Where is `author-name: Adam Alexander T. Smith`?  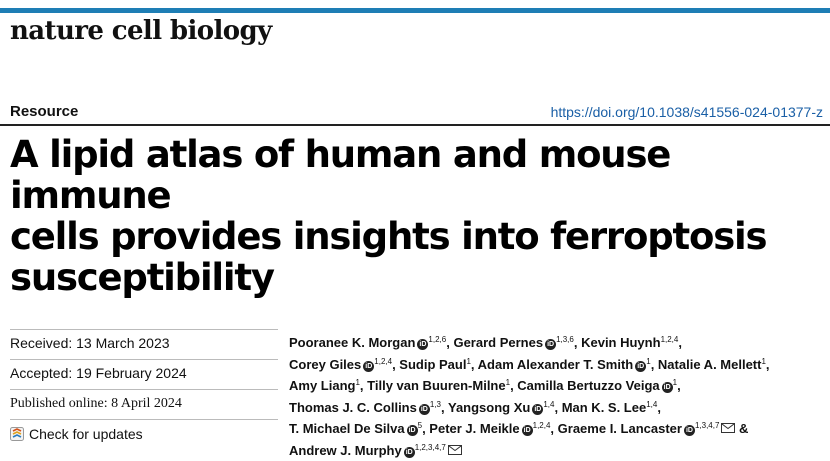
author-name: Adam Alexander T. Smith is located at coordinates (555, 364).